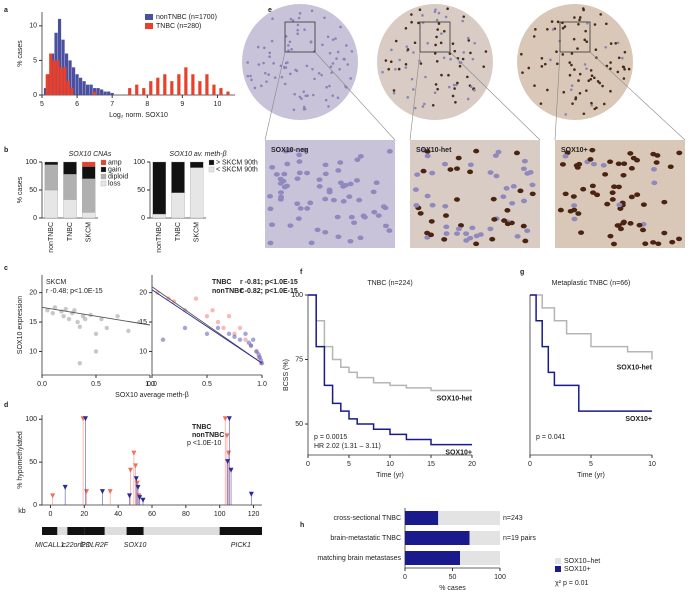 This screenshot has height=600, width=698. I want to click on y-tick-label: brain-metastatic TNBC, so click(365, 538).